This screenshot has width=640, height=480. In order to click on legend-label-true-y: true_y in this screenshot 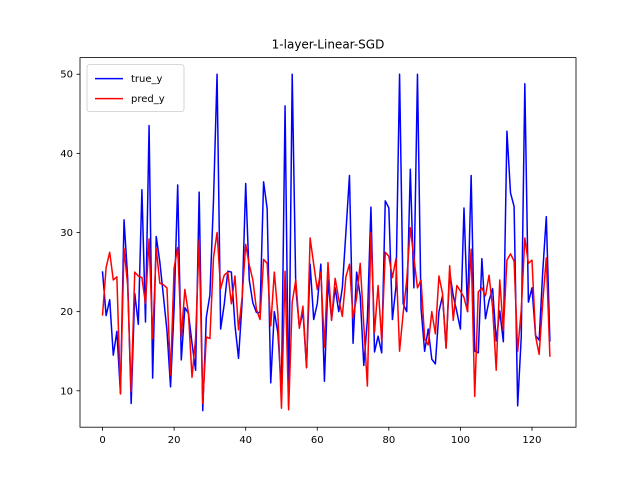, I will do `click(147, 79)`.